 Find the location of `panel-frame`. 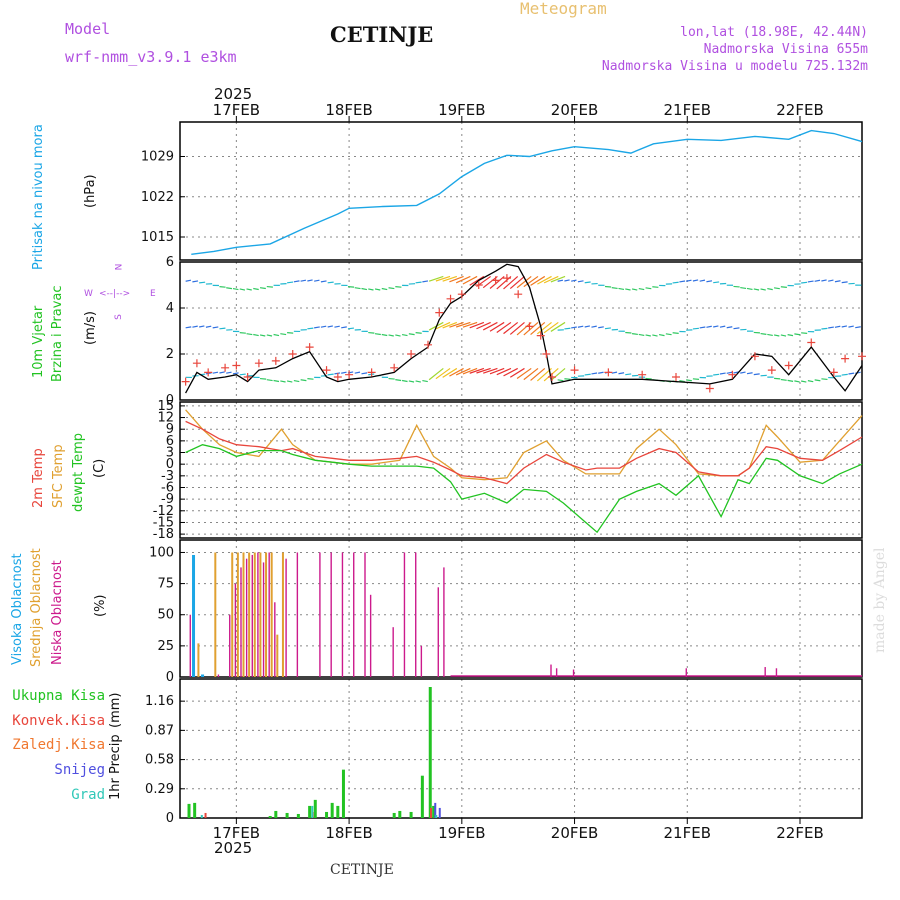

panel-frame is located at coordinates (521, 331).